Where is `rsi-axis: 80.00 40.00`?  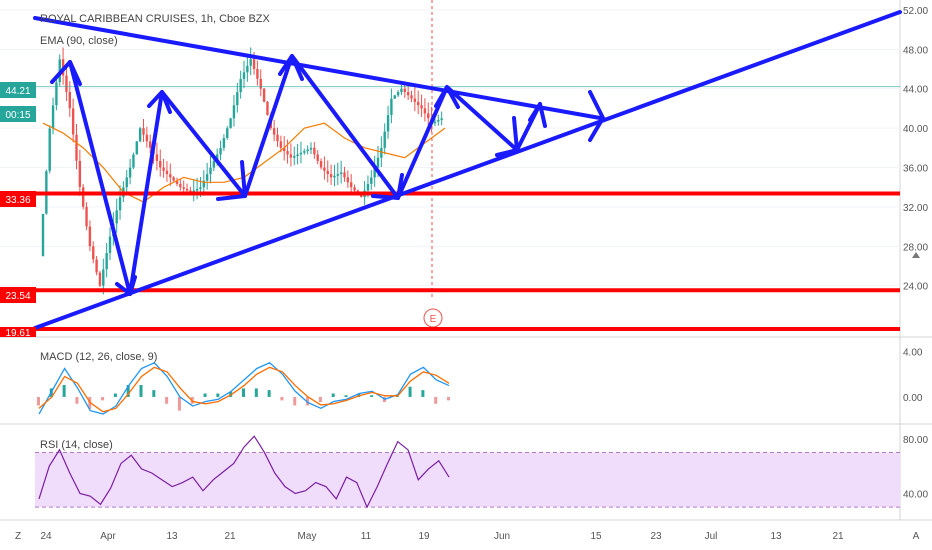 rsi-axis: 80.00 40.00 is located at coordinates (915, 468).